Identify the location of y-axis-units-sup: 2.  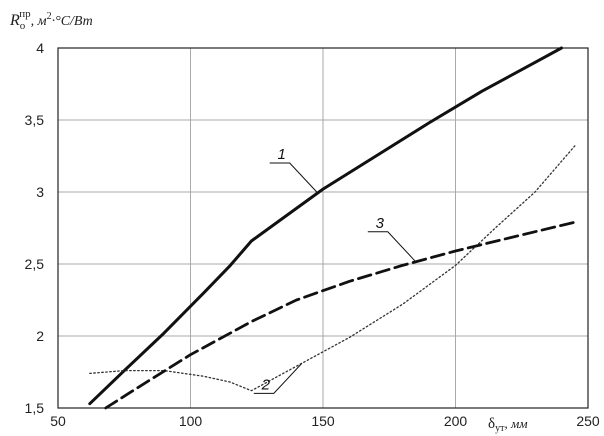
(49, 16).